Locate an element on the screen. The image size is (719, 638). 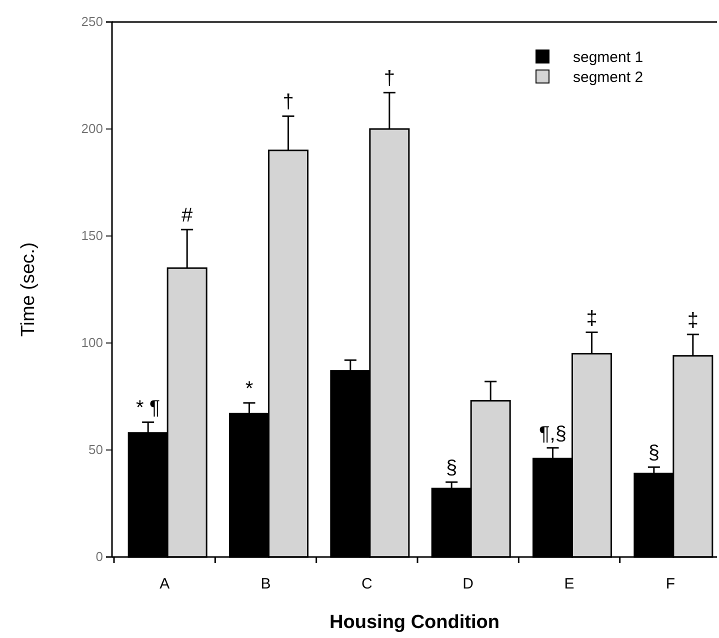
x-tick-label: D is located at coordinates (468, 584).